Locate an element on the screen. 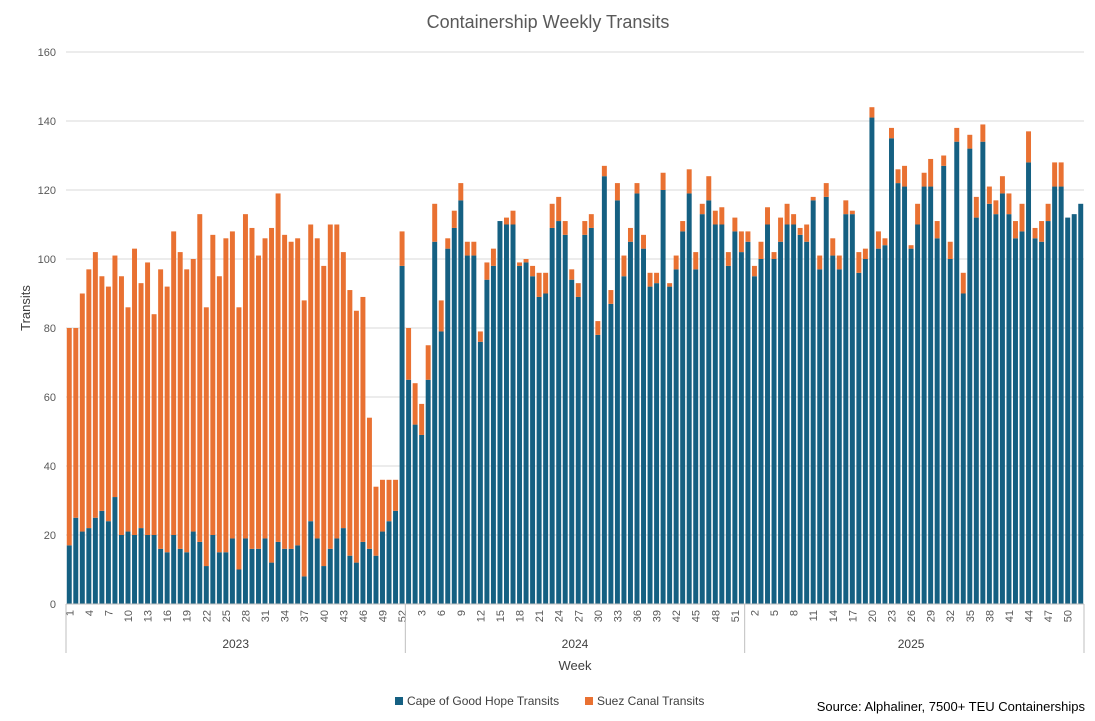  x-tick-label: 19 is located at coordinates (188, 616).